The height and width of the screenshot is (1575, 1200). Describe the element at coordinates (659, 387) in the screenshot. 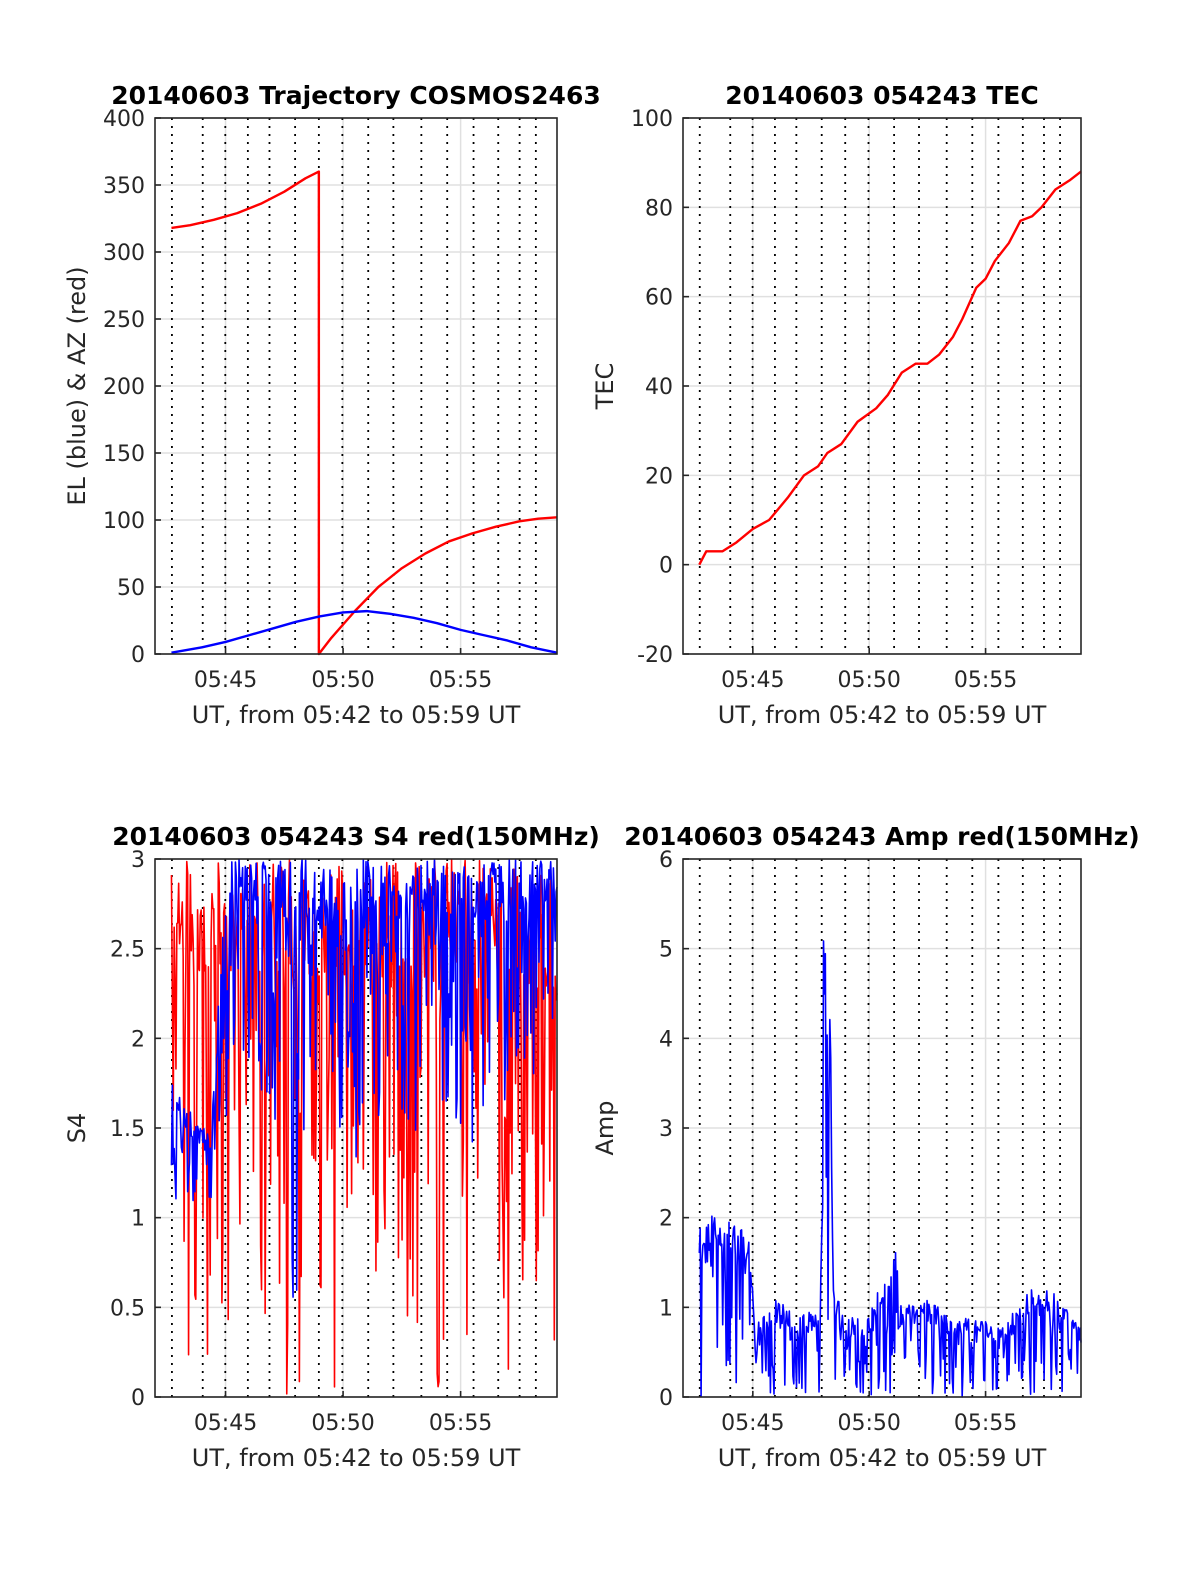

I see `y-tick-label: 40` at that location.